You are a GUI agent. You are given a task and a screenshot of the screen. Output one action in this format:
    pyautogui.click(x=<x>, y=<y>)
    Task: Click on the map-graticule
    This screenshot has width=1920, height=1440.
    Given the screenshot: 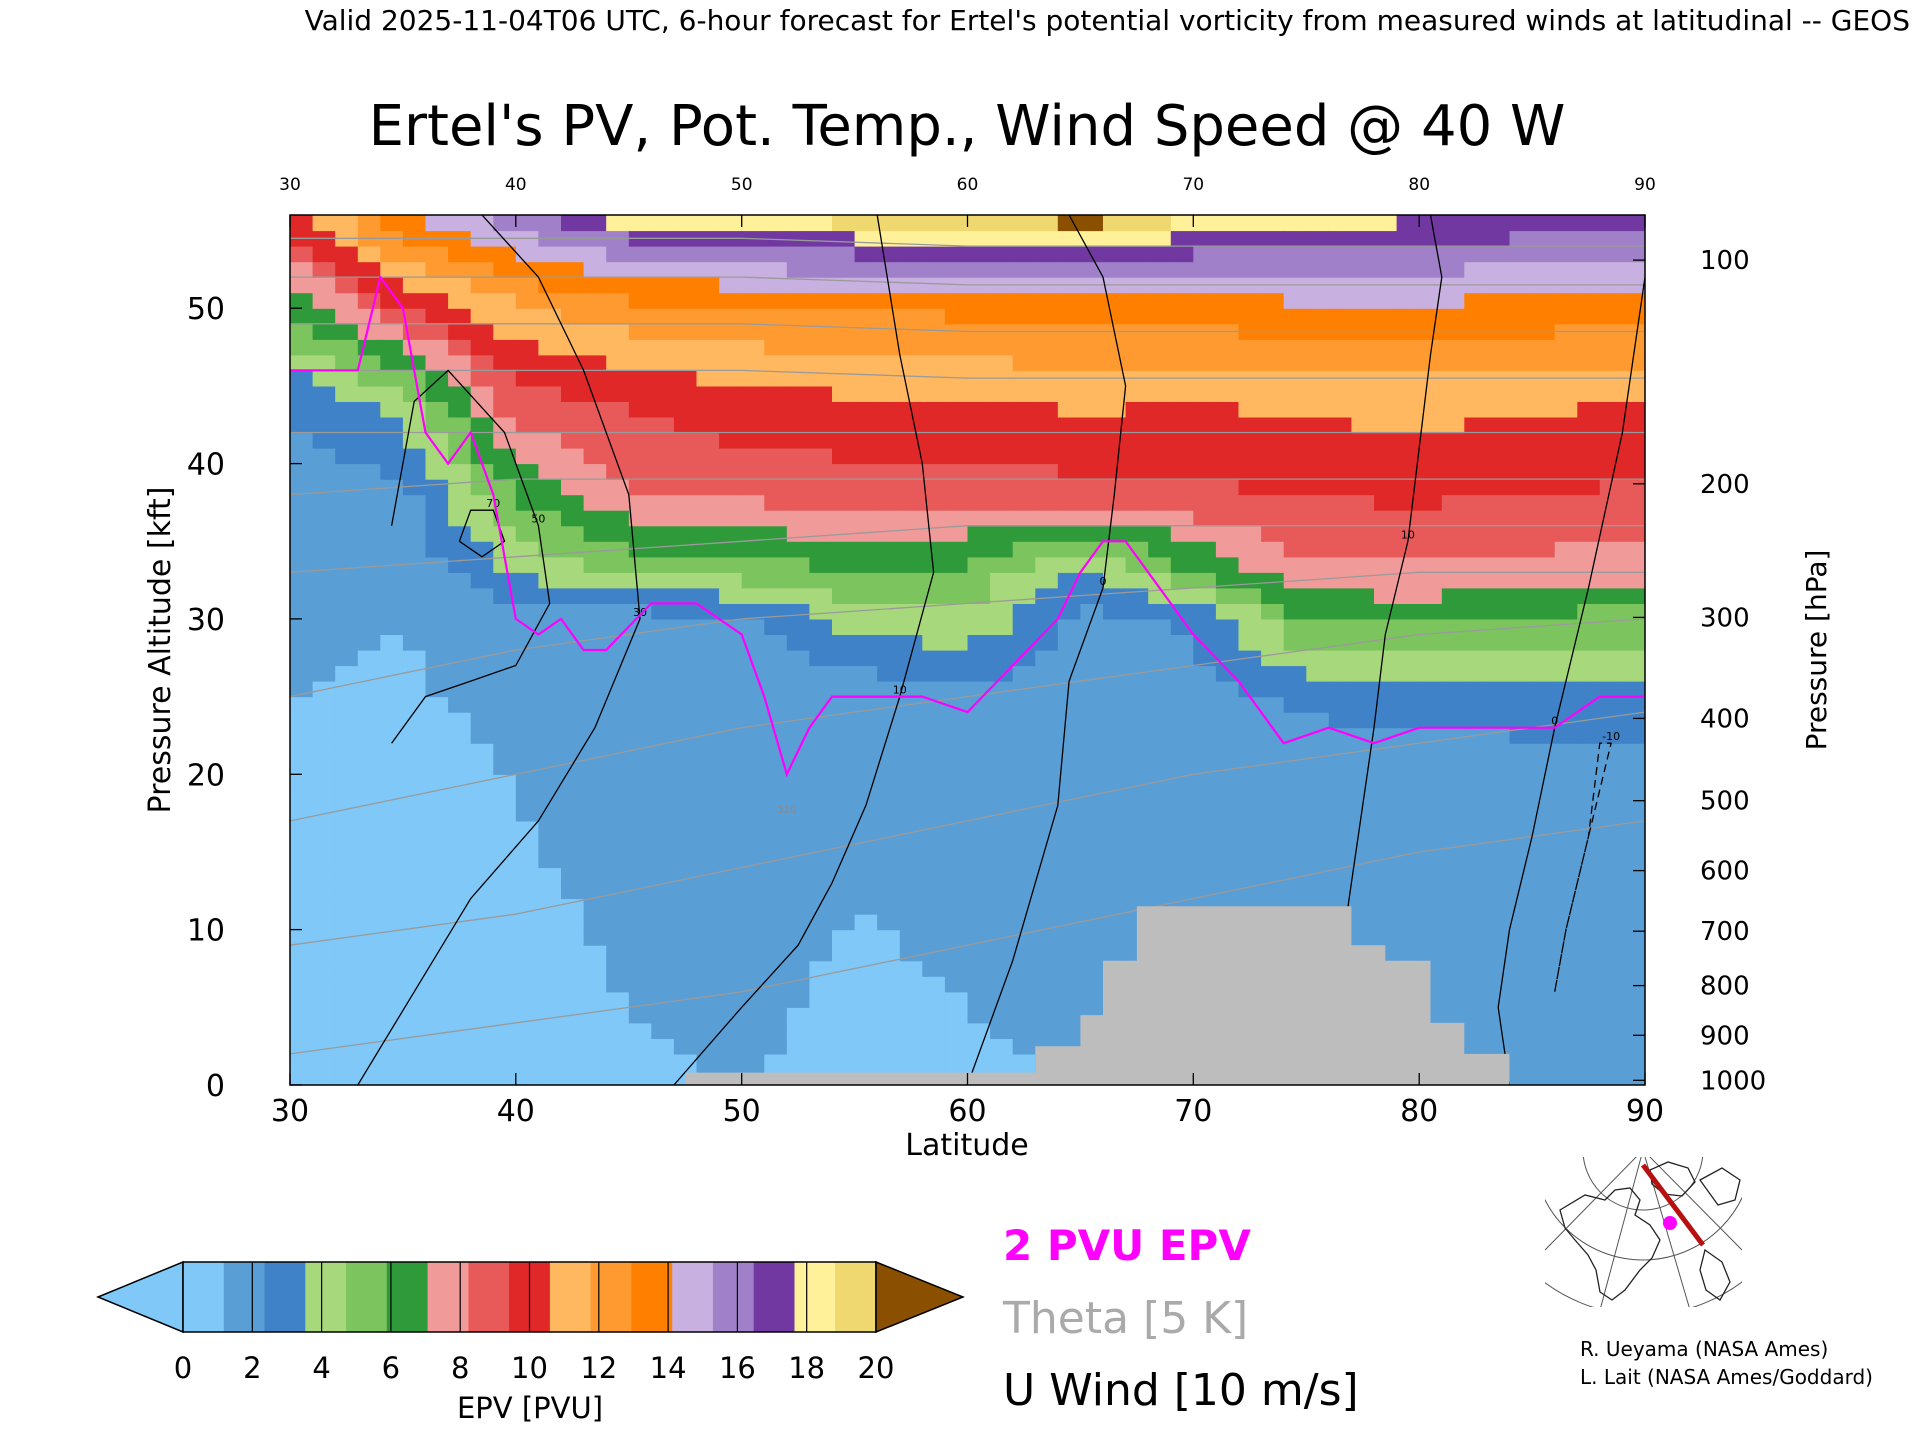 What is the action you would take?
    pyautogui.click(x=1591, y=1204)
    